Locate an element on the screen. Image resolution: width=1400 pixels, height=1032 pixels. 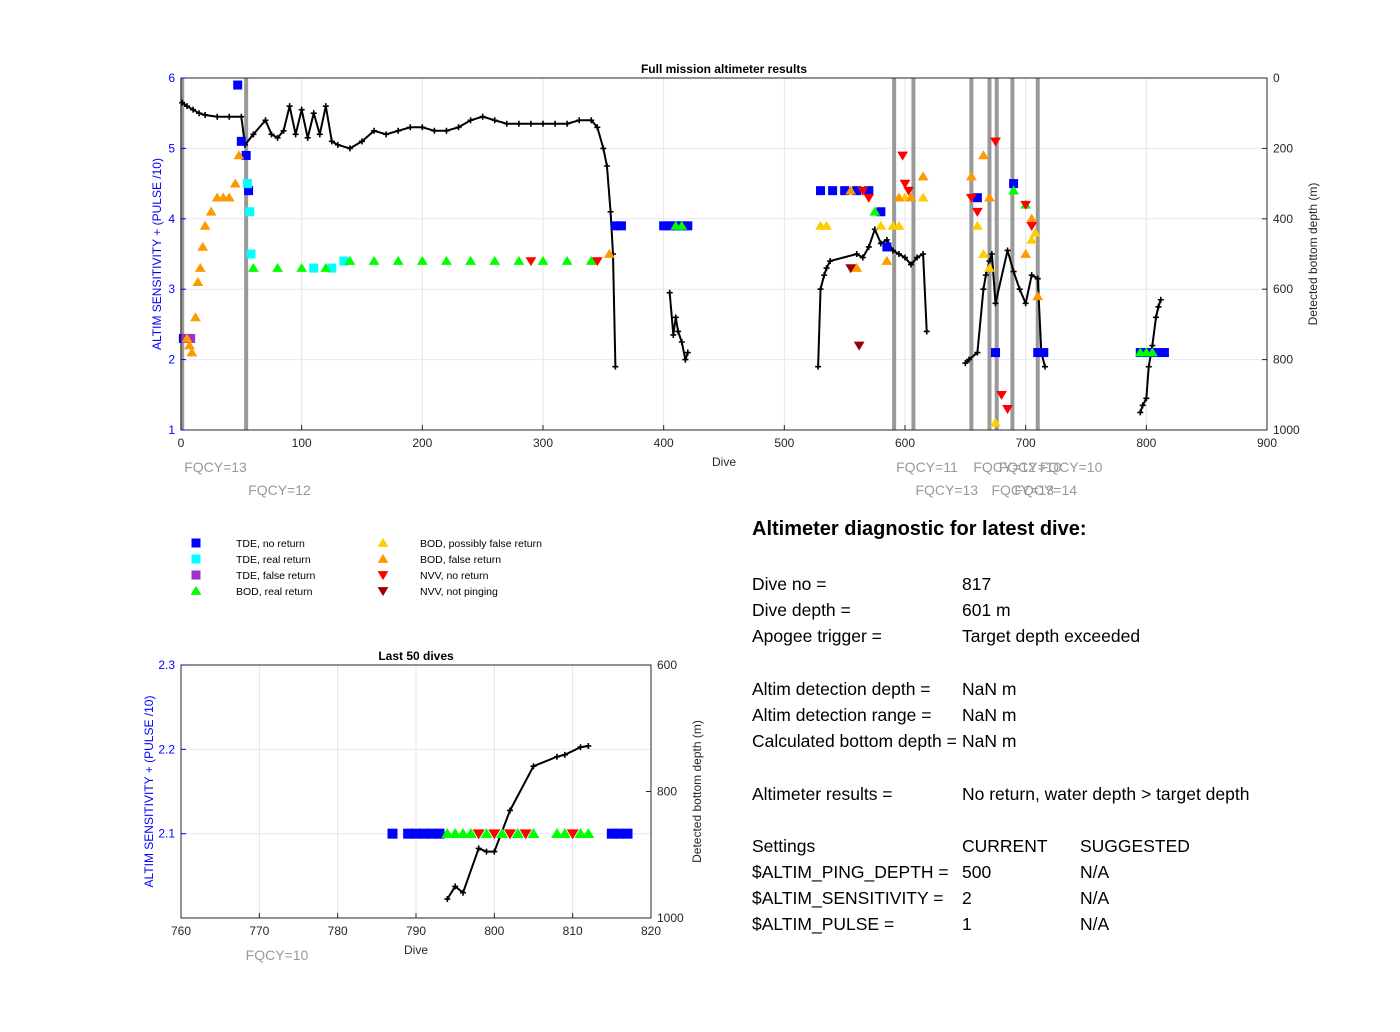
row-sensitivity: $ALTIM_SENSITIVITY = 2 N/A is located at coordinates (1062, 898).